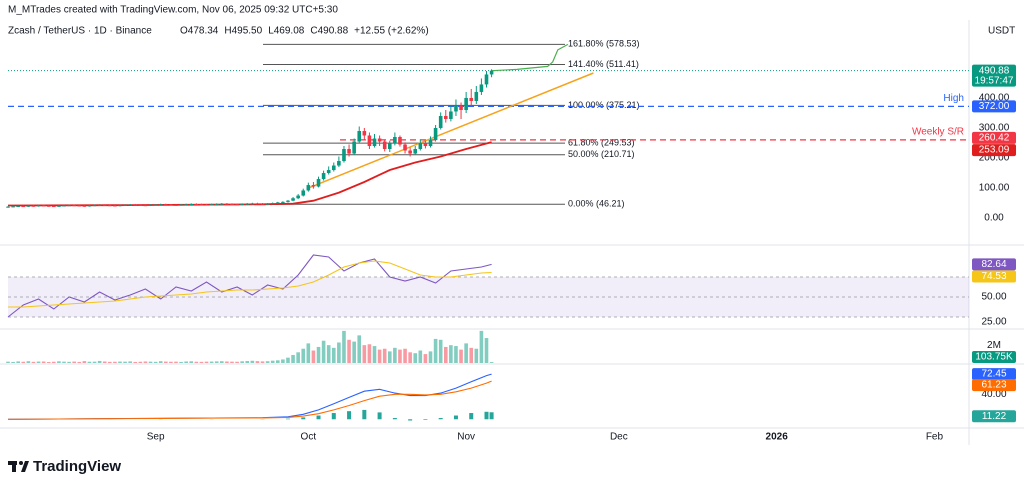 This screenshot has width=1024, height=489. What do you see at coordinates (1001, 31) in the screenshot?
I see `currency: USDT` at bounding box center [1001, 31].